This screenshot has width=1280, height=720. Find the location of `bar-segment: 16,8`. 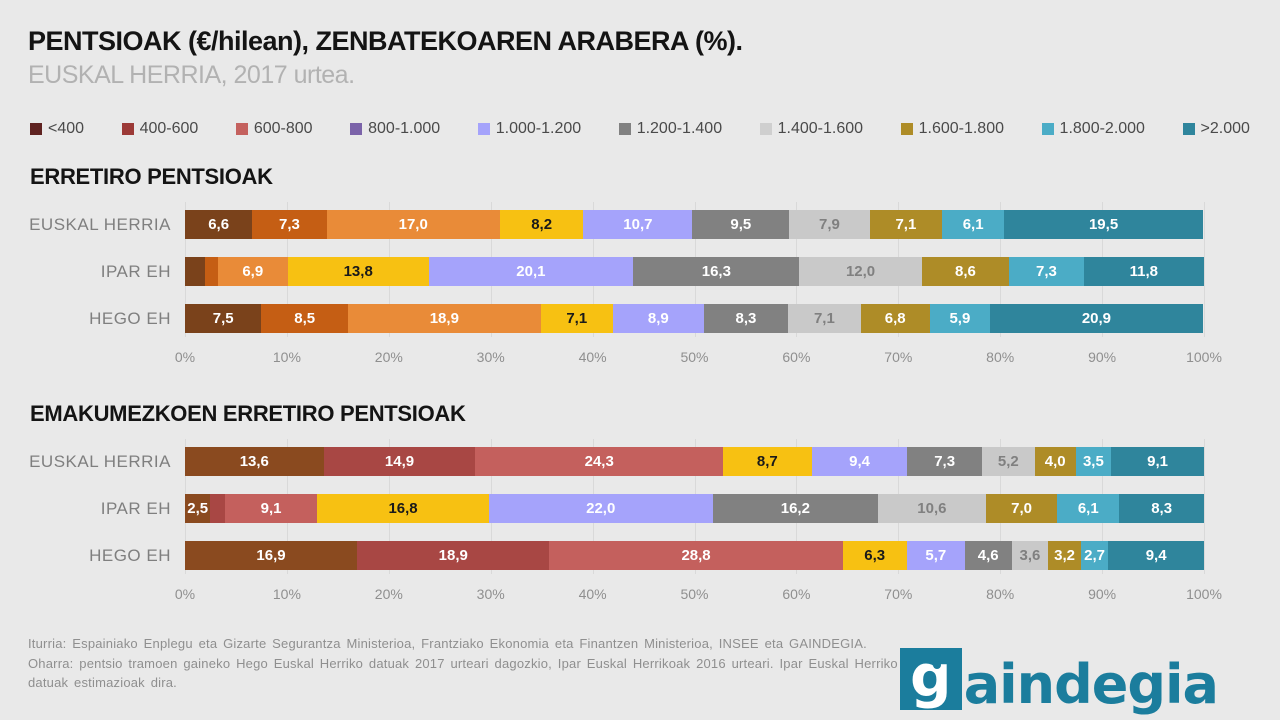

bar-segment: 16,8 is located at coordinates (403, 508).